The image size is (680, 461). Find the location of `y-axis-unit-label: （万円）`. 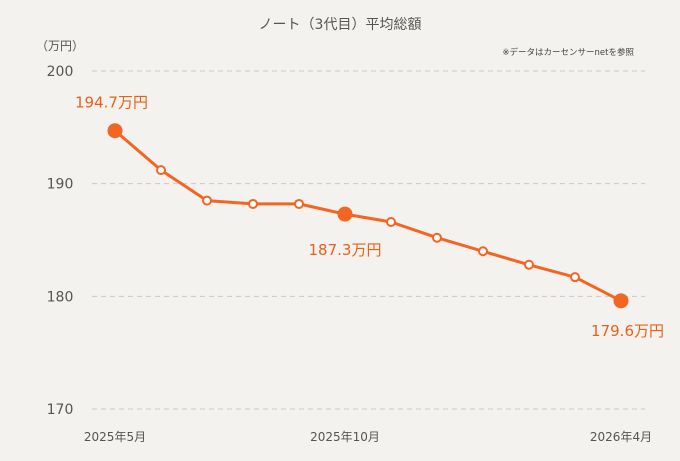

y-axis-unit-label: （万円） is located at coordinates (60, 46).